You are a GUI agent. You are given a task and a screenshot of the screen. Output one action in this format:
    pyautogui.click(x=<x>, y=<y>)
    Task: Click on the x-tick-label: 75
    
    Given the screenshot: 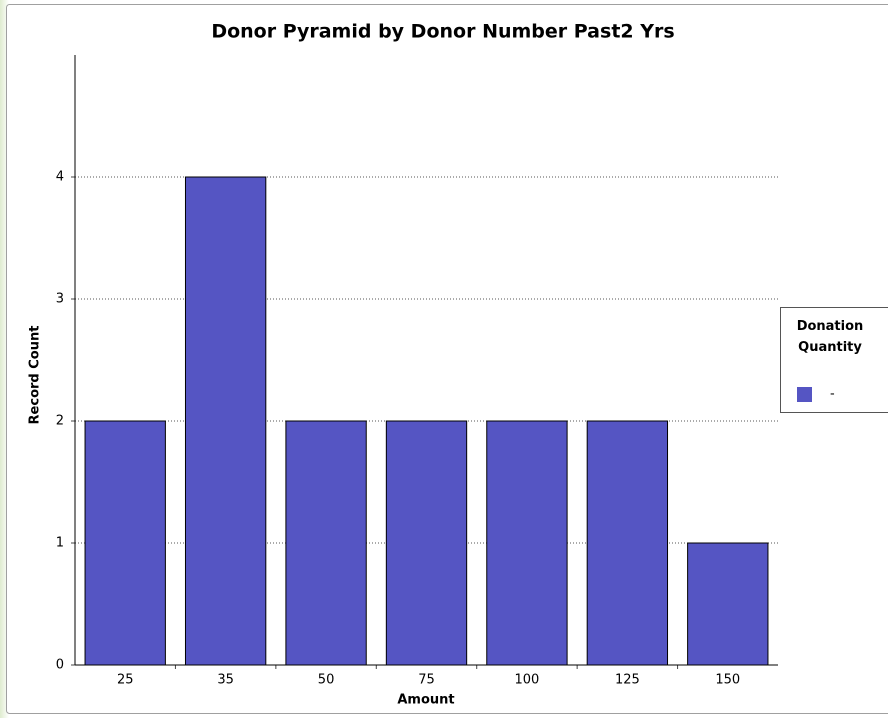 What is the action you would take?
    pyautogui.click(x=426, y=680)
    